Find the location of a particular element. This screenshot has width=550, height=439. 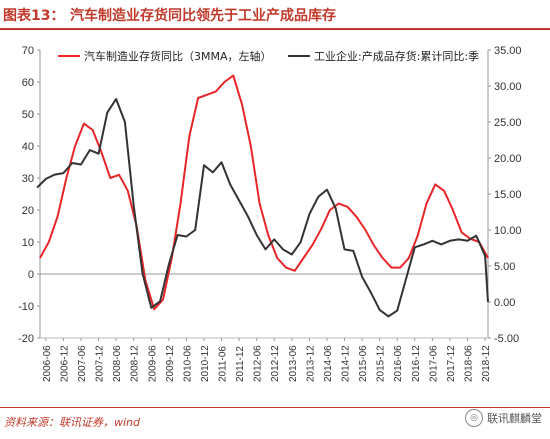

x-axis-tick-label: 2016-12 is located at coordinates (416, 363).